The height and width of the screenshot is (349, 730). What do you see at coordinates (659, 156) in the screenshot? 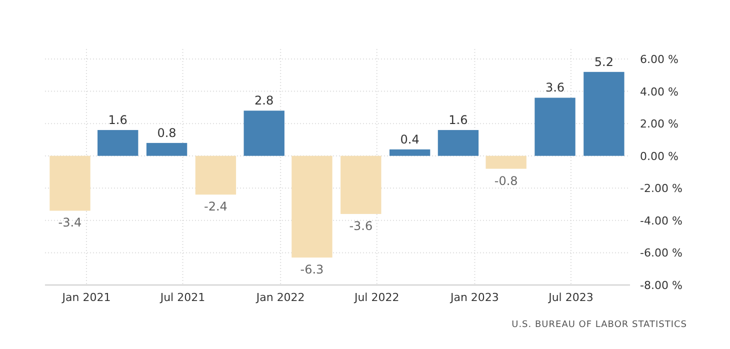
I see `y-tick-label: 0.00 %` at bounding box center [659, 156].